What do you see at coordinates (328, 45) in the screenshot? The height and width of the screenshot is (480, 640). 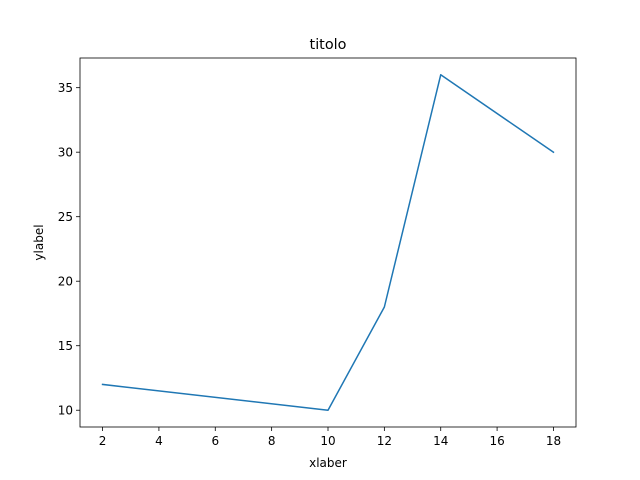 I see `chart-title: titolo` at bounding box center [328, 45].